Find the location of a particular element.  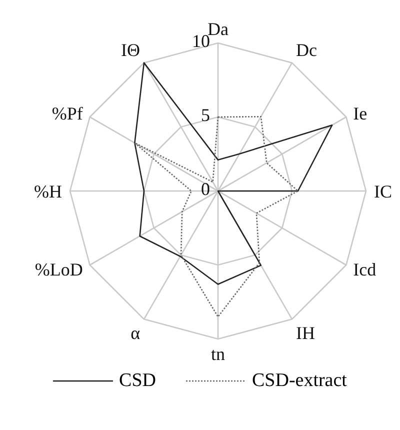

legend-label: CSD is located at coordinates (137, 381).